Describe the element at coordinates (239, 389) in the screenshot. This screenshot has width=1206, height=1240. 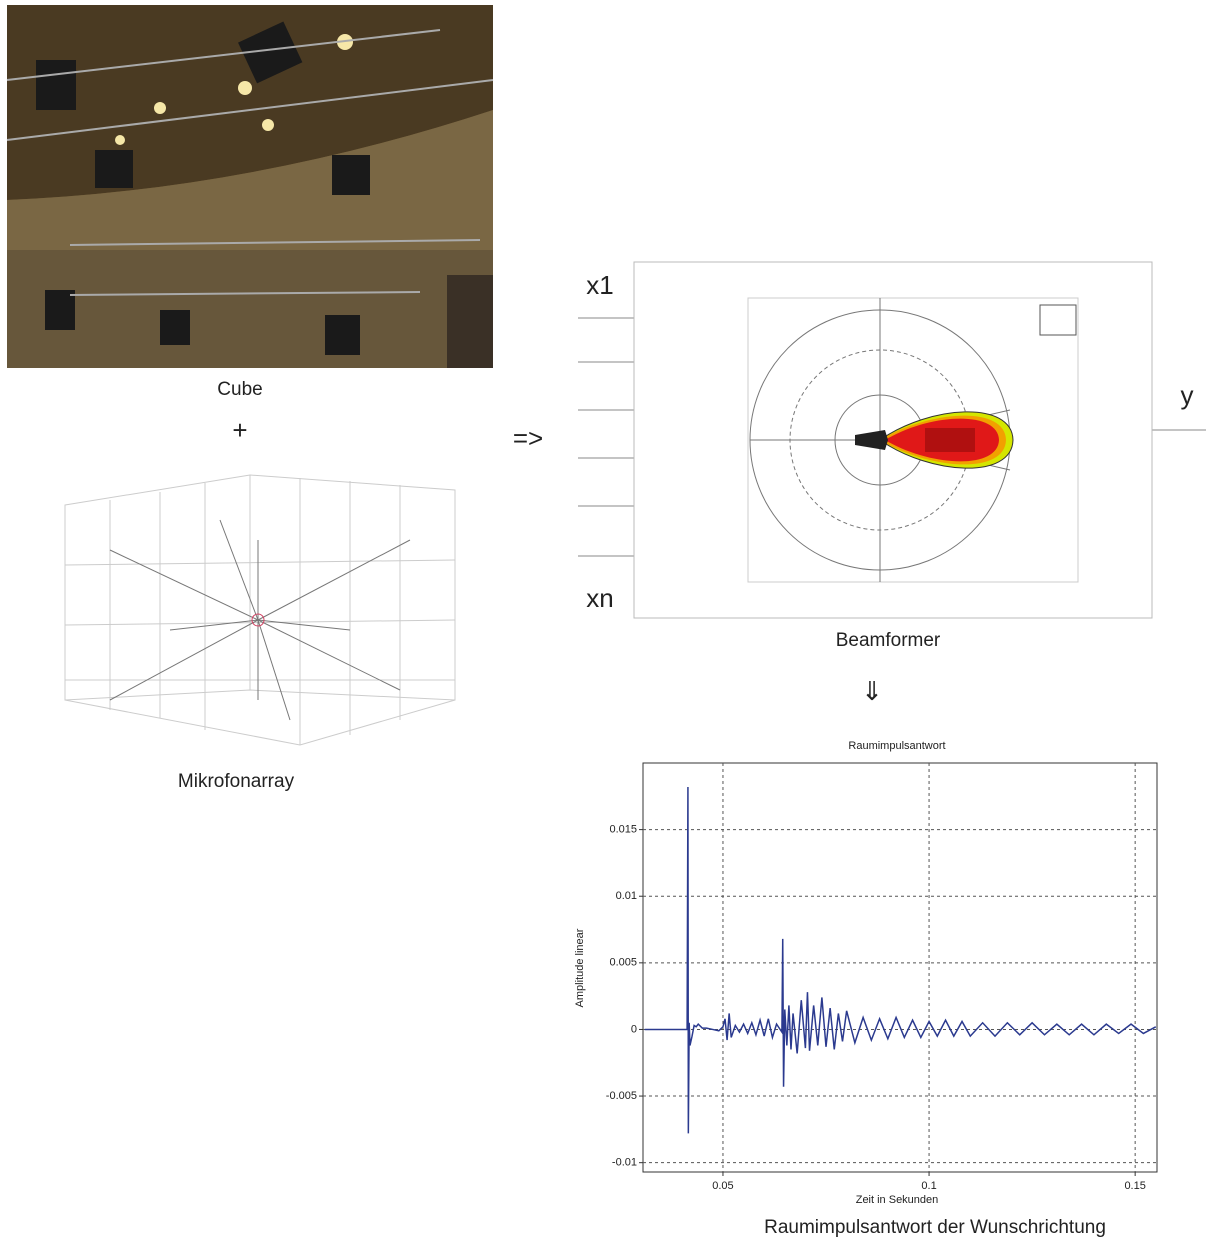
I see `cube-label: Cube` at that location.